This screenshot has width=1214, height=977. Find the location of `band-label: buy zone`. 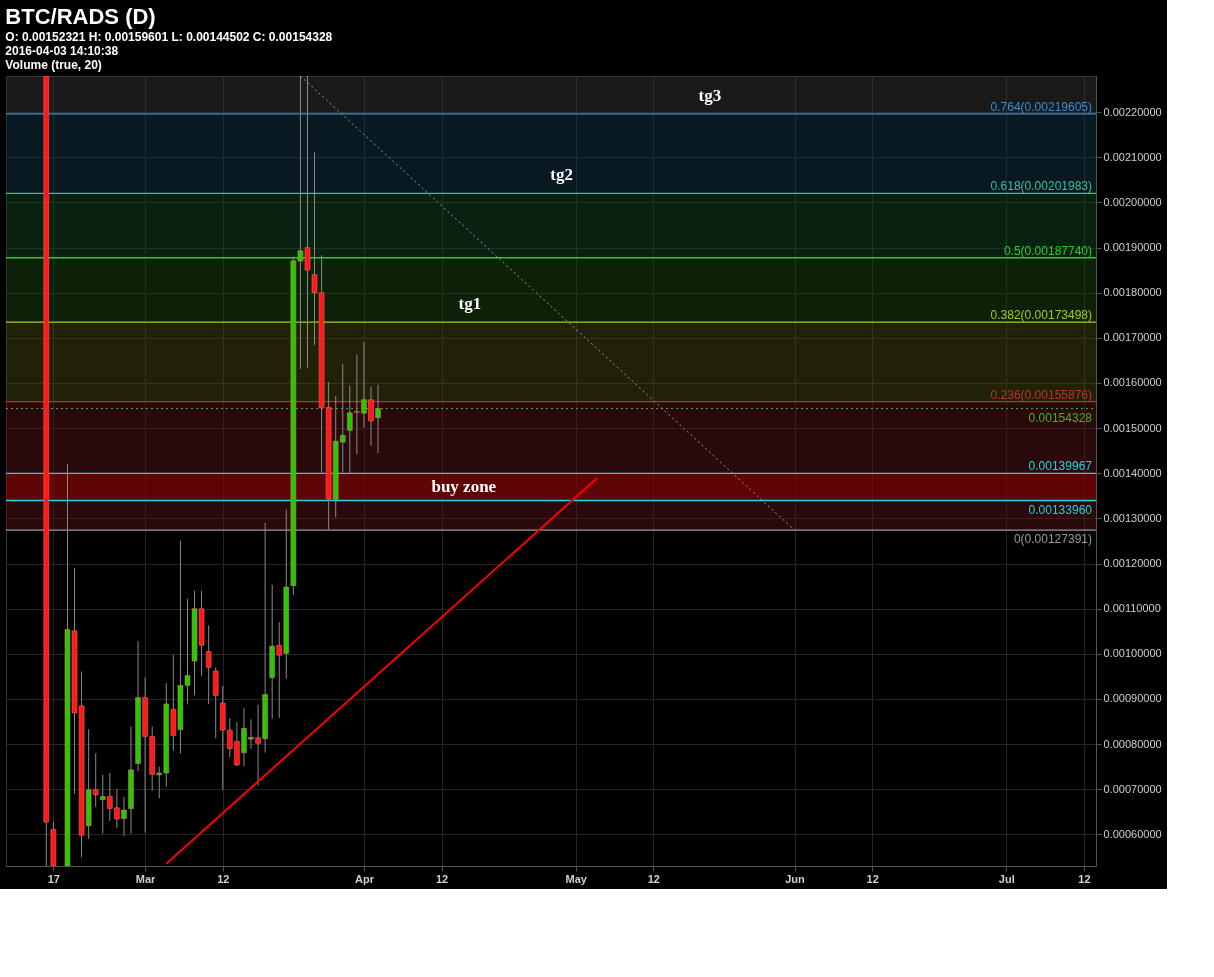

band-label: buy zone is located at coordinates (464, 486).